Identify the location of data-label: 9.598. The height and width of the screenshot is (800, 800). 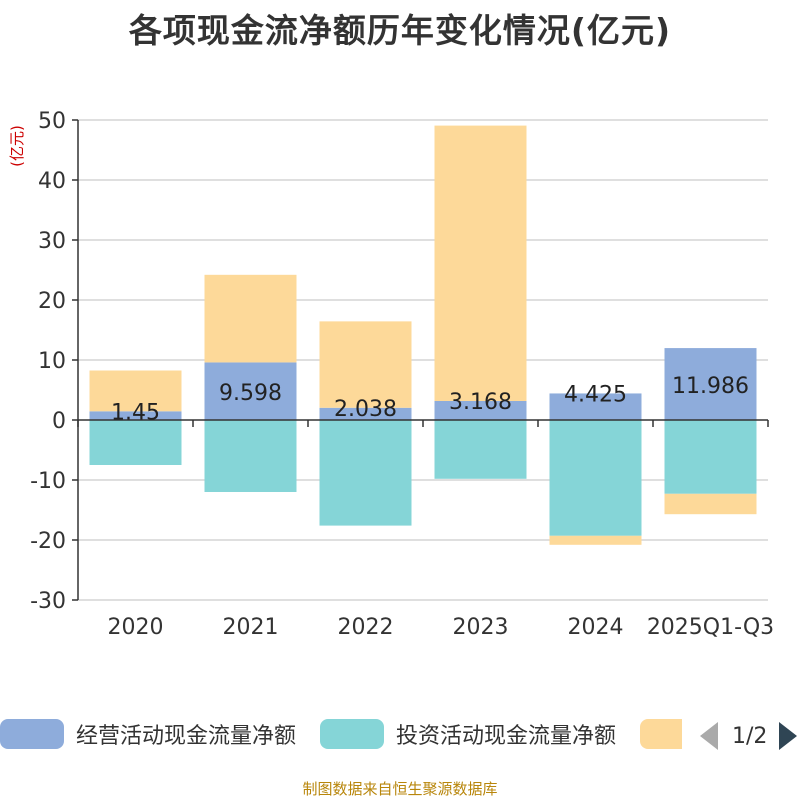
(250, 393).